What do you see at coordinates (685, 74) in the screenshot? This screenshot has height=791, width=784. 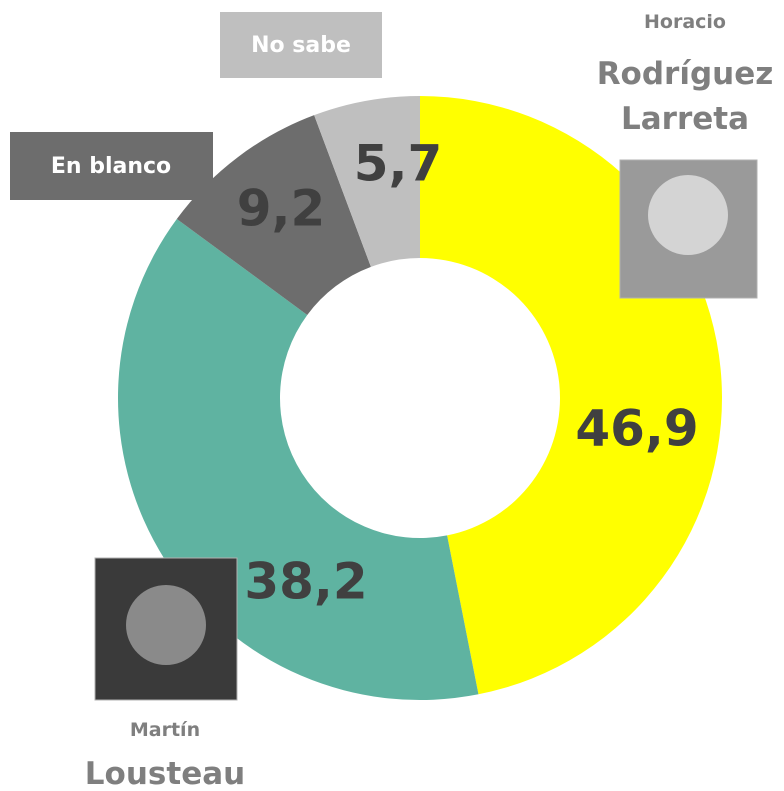 I see `category-label: Horacio Rodríguez Larreta` at bounding box center [685, 74].